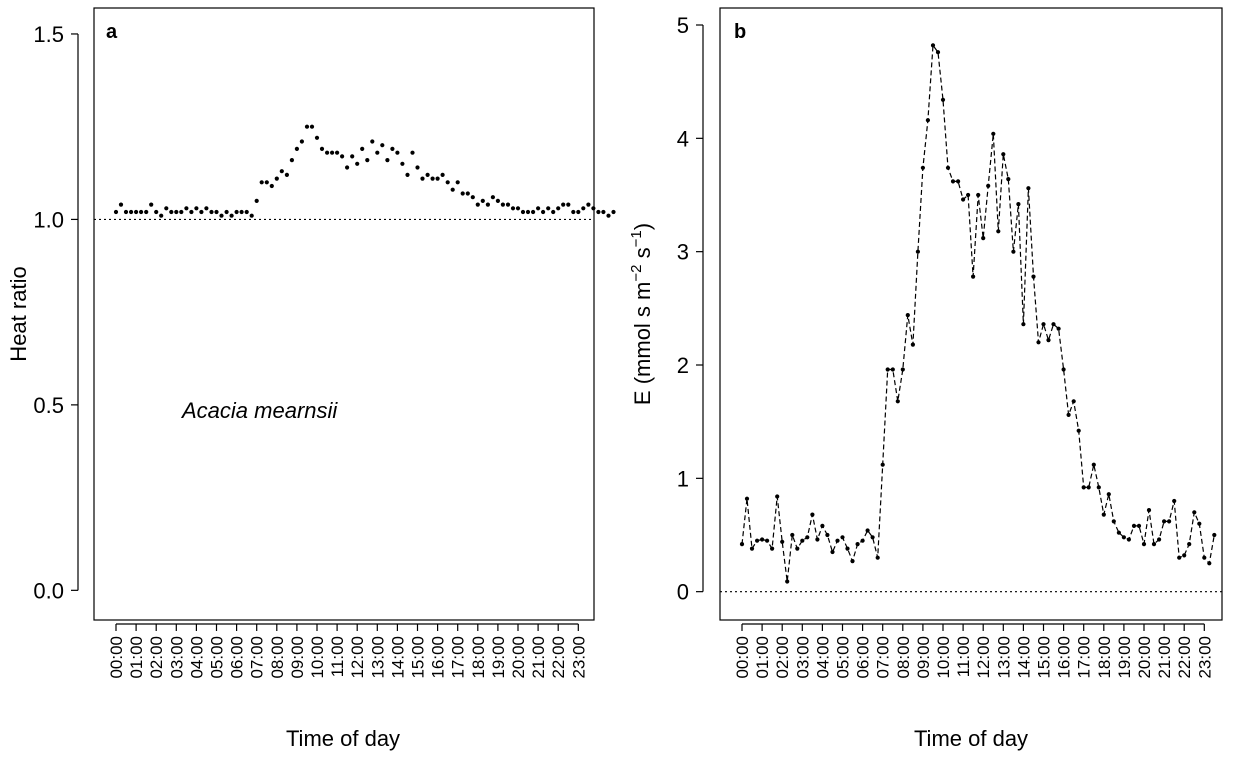 The image size is (1236, 760). I want to click on x-tick-label-a: 09:00, so click(297, 657).